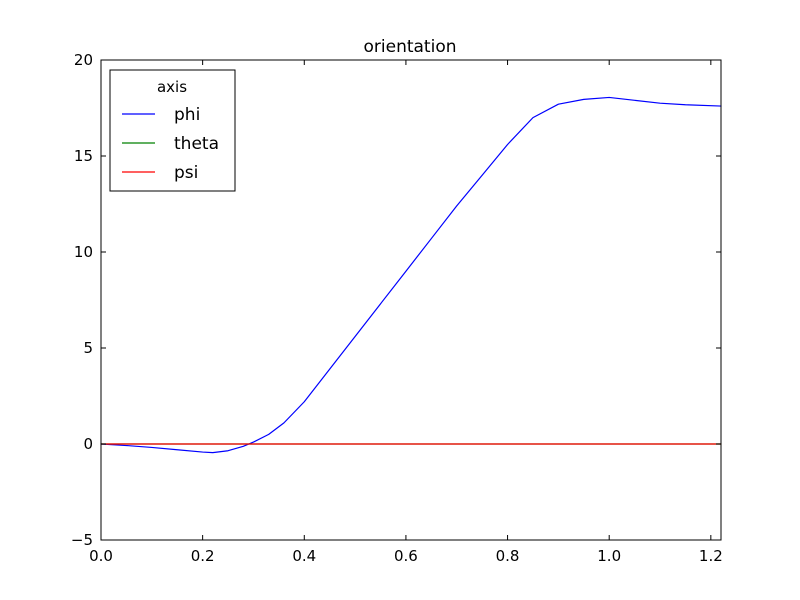 The height and width of the screenshot is (600, 800). Describe the element at coordinates (410, 47) in the screenshot. I see `chart-title: orientation` at that location.